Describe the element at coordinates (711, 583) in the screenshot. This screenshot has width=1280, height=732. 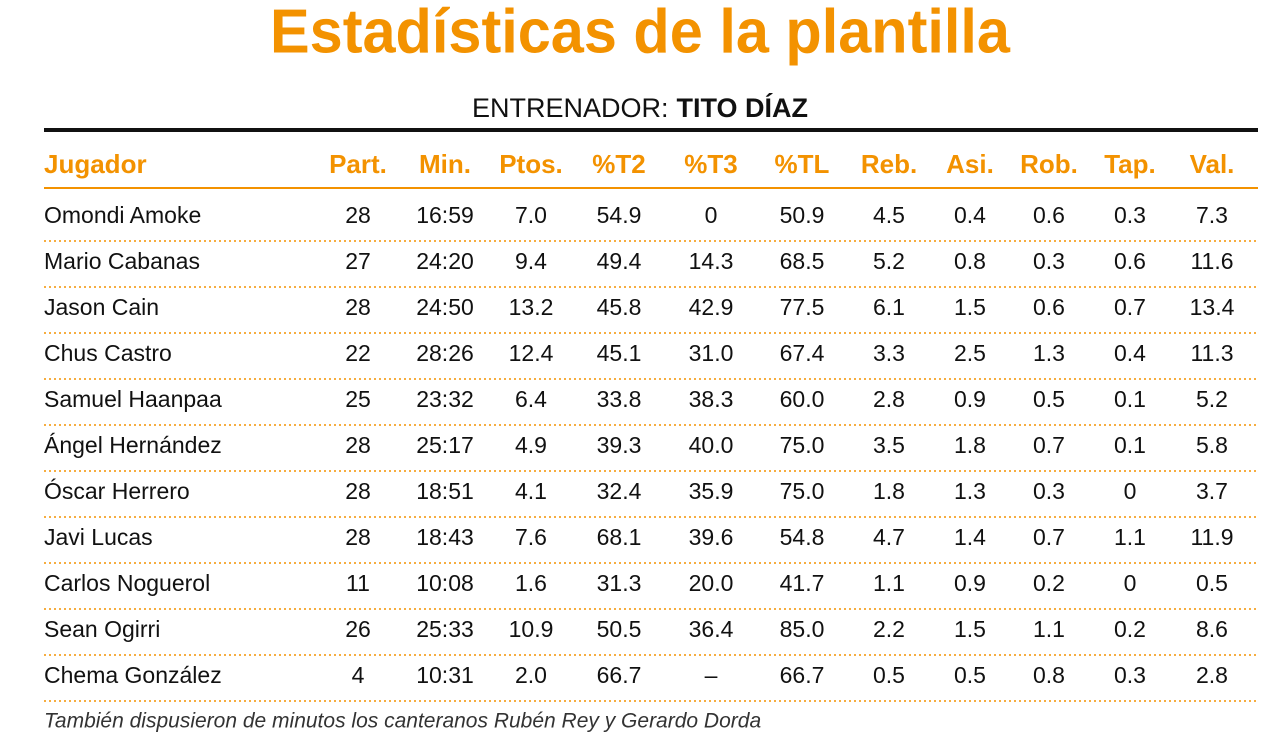
I see `stat-cell: 20.0` at that location.